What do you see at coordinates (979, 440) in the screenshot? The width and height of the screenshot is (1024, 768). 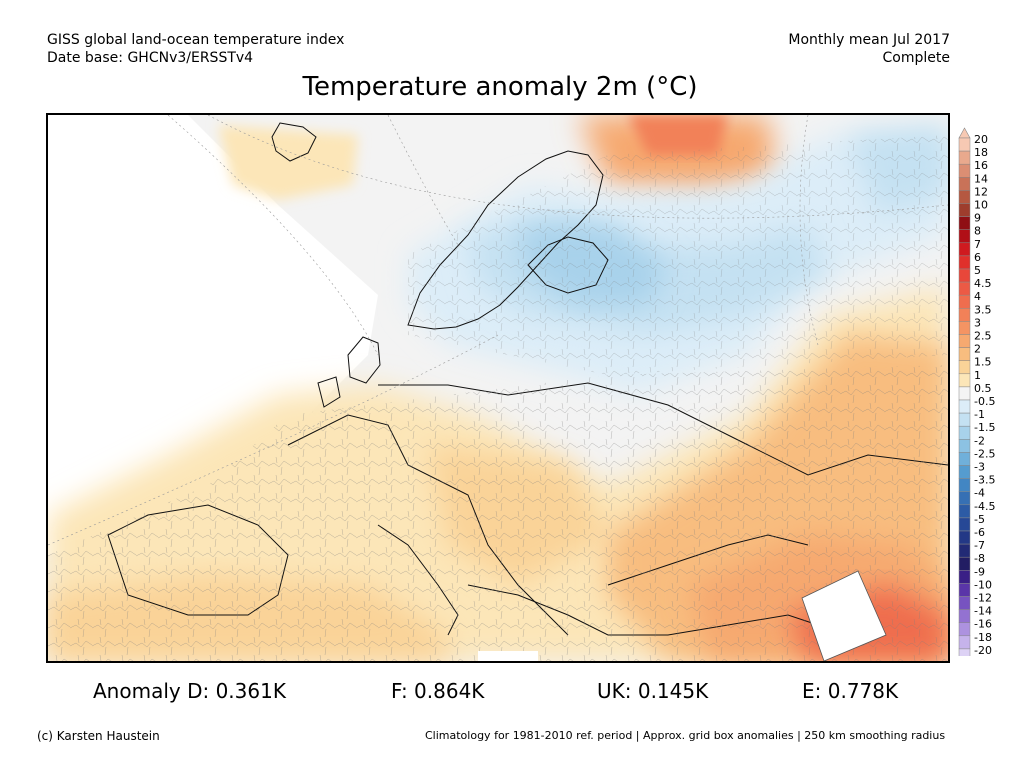 I see `legend-label: -2` at bounding box center [979, 440].